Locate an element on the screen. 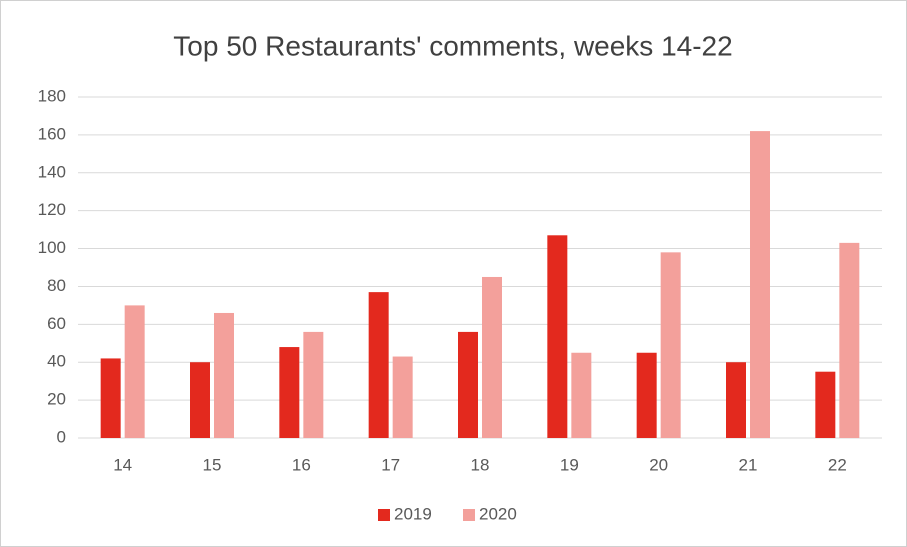  y-tick-label: 80 is located at coordinates (56, 285).